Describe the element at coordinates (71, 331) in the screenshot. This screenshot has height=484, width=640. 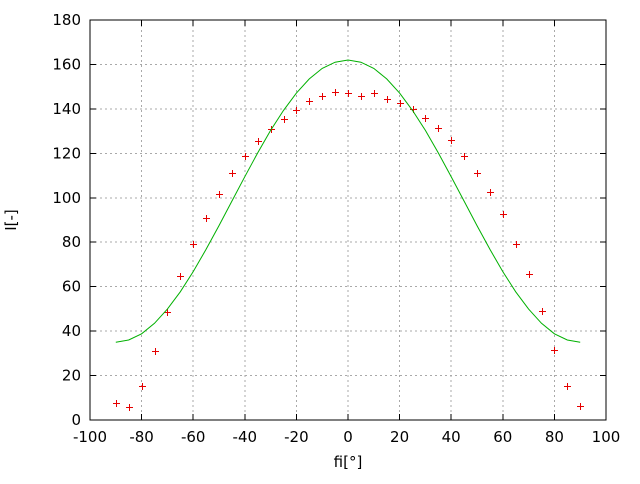
I see `y-tick-label: 40` at that location.